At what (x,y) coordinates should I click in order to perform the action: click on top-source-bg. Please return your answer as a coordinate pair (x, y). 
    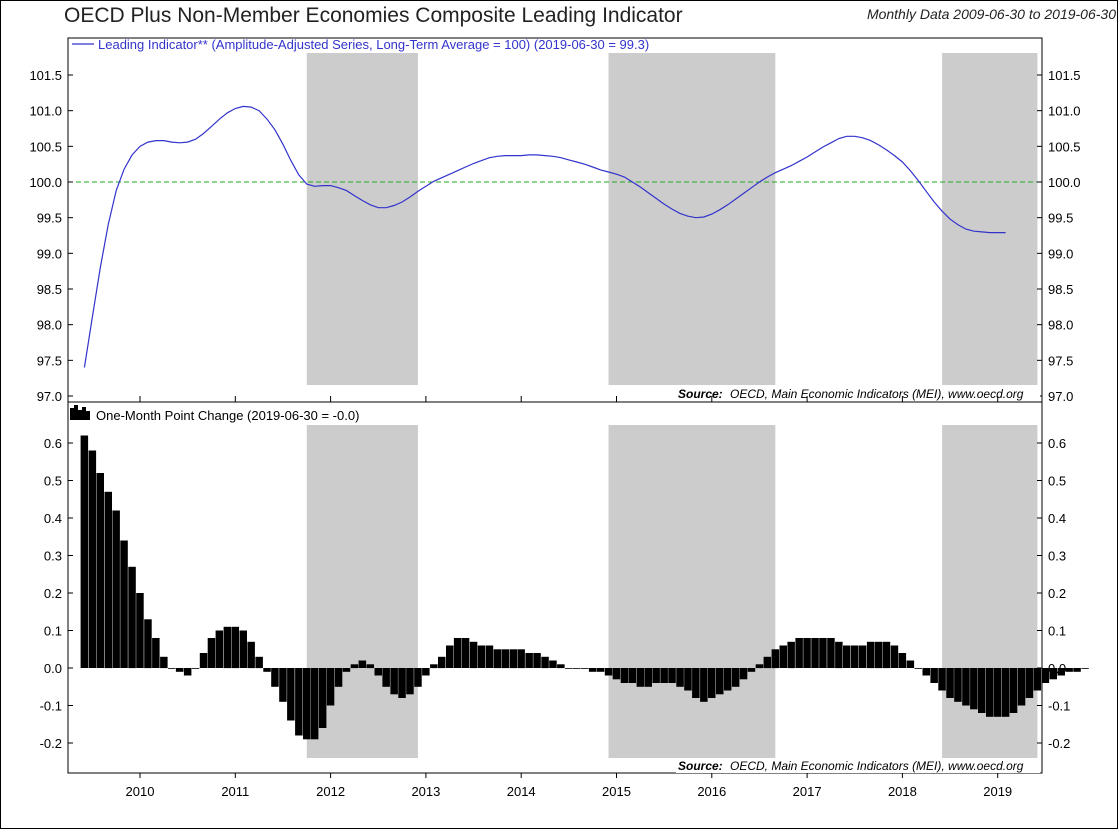
    Looking at the image, I should click on (858, 393).